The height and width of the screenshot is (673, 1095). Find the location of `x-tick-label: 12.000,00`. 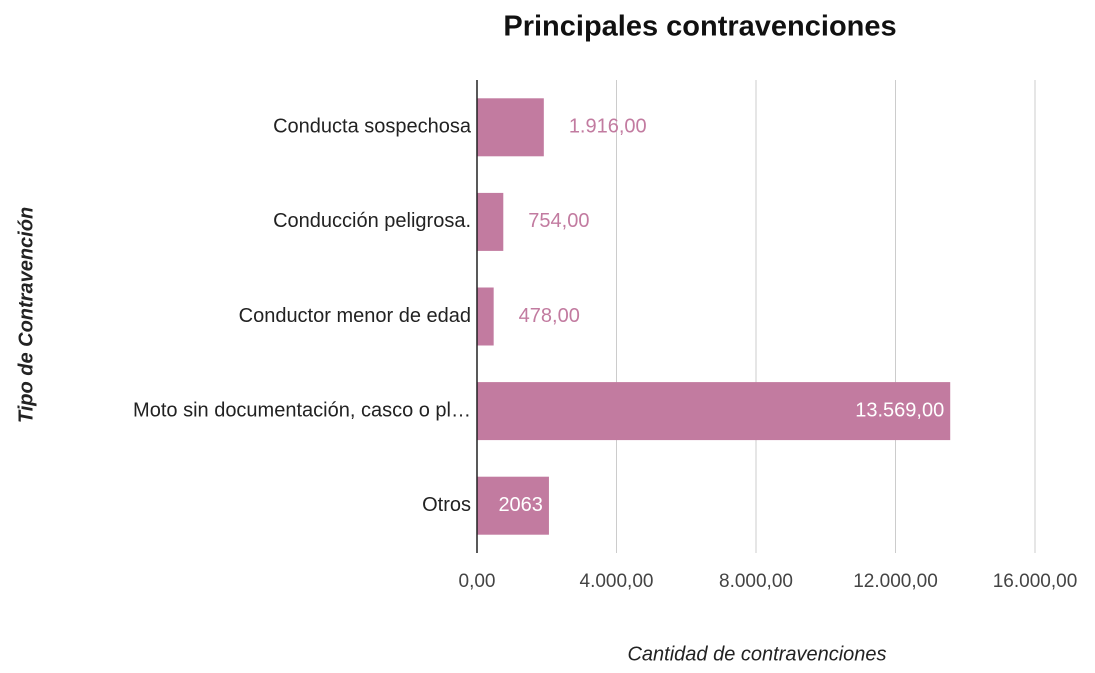

x-tick-label: 12.000,00 is located at coordinates (895, 581).